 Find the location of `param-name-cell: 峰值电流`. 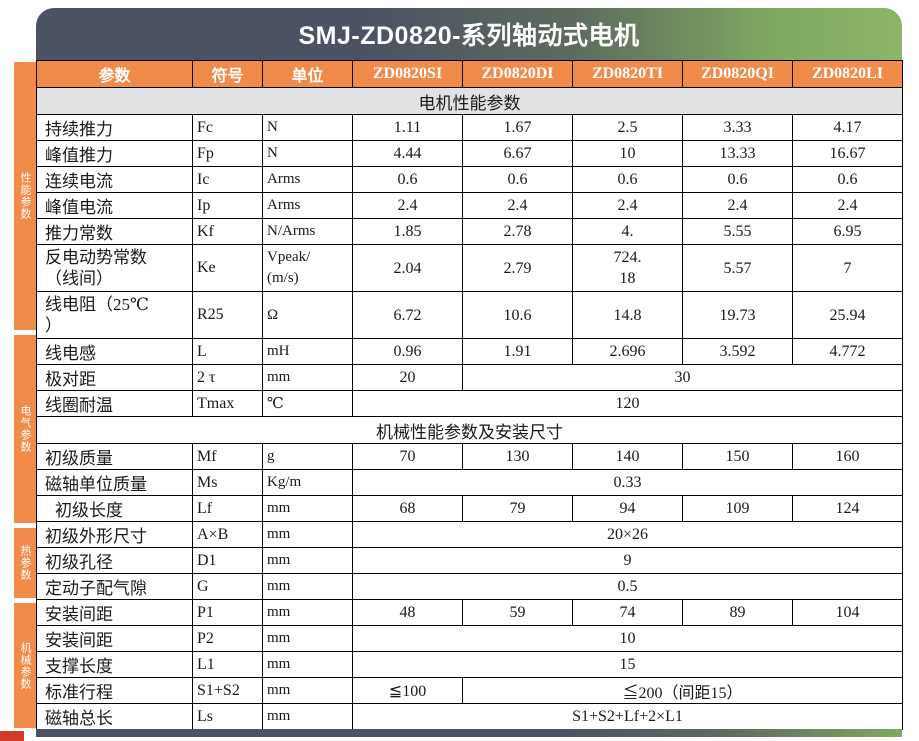

param-name-cell: 峰值电流 is located at coordinates (114, 205).